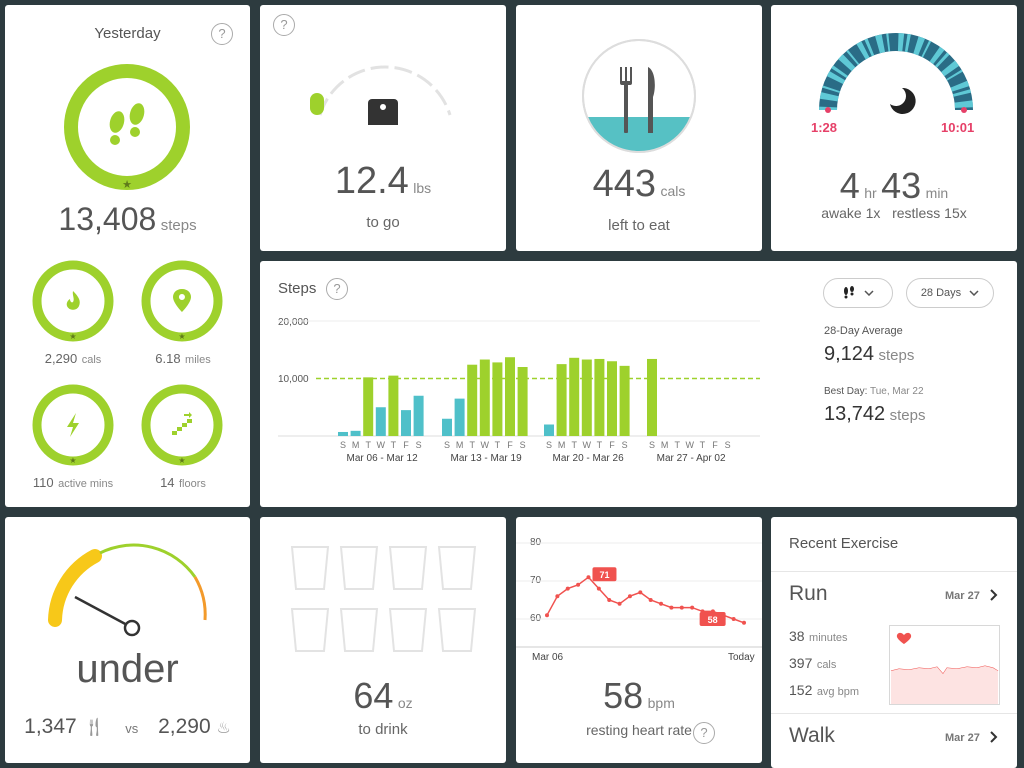 The image size is (1024, 768). I want to click on distance-ring: ★, so click(182, 301).